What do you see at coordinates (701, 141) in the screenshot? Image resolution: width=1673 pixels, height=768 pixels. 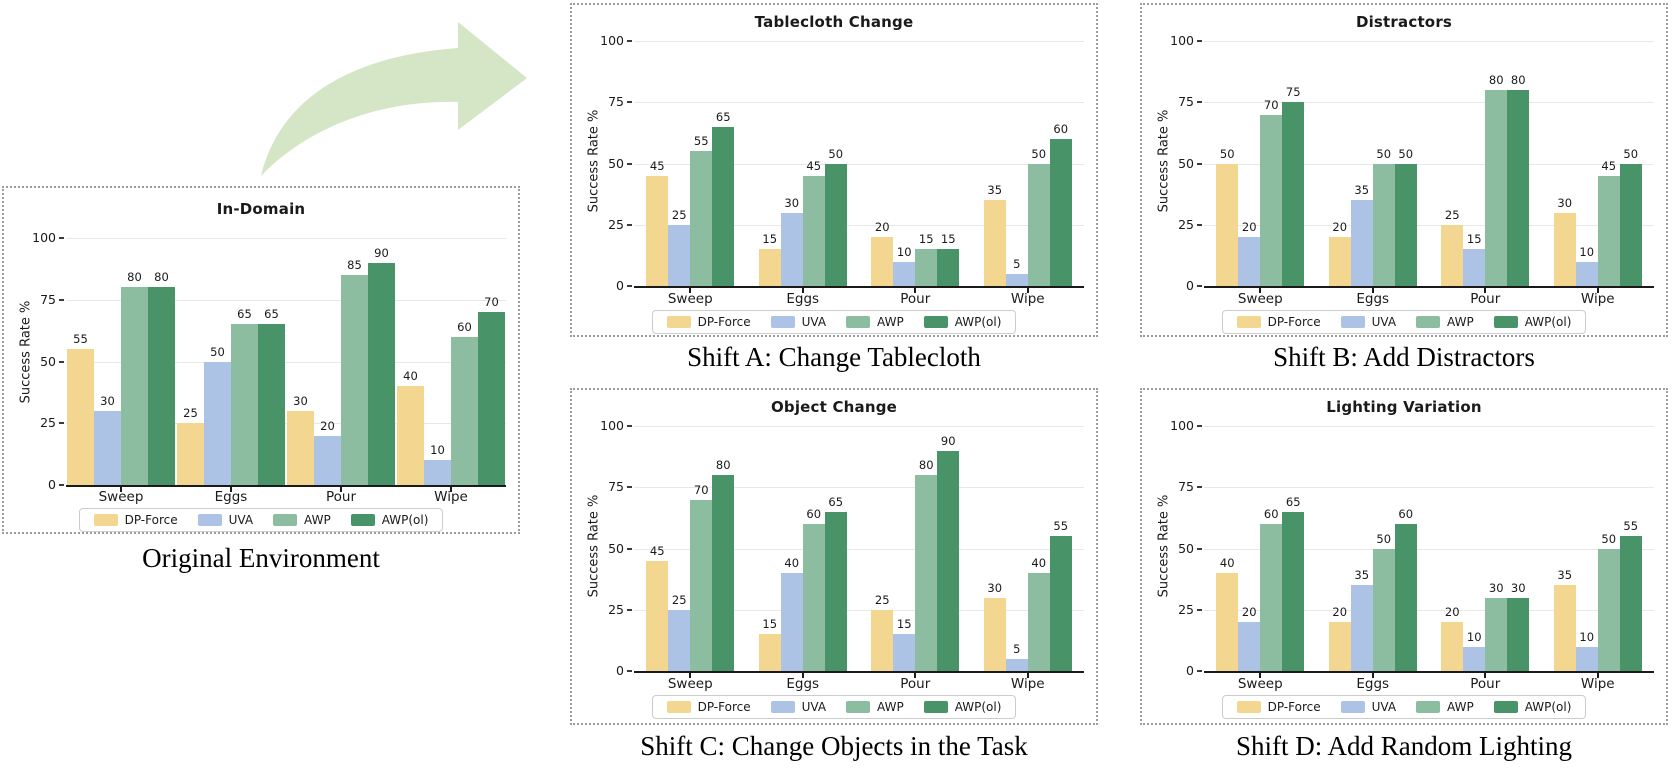 I see `bar-value-label: 55` at bounding box center [701, 141].